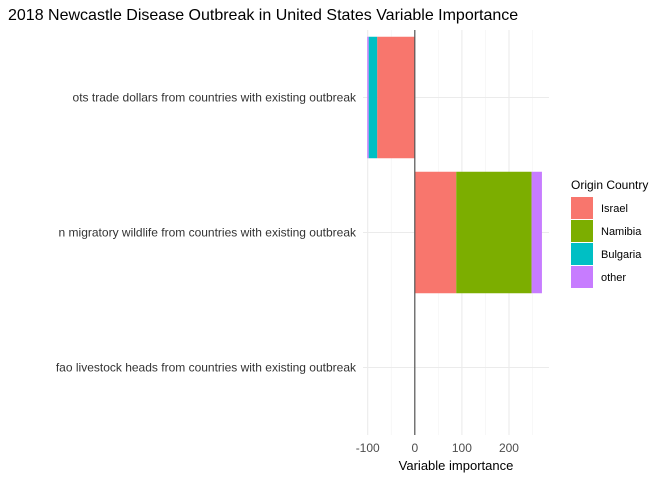  I want to click on x-tick-label: 0, so click(414, 448).